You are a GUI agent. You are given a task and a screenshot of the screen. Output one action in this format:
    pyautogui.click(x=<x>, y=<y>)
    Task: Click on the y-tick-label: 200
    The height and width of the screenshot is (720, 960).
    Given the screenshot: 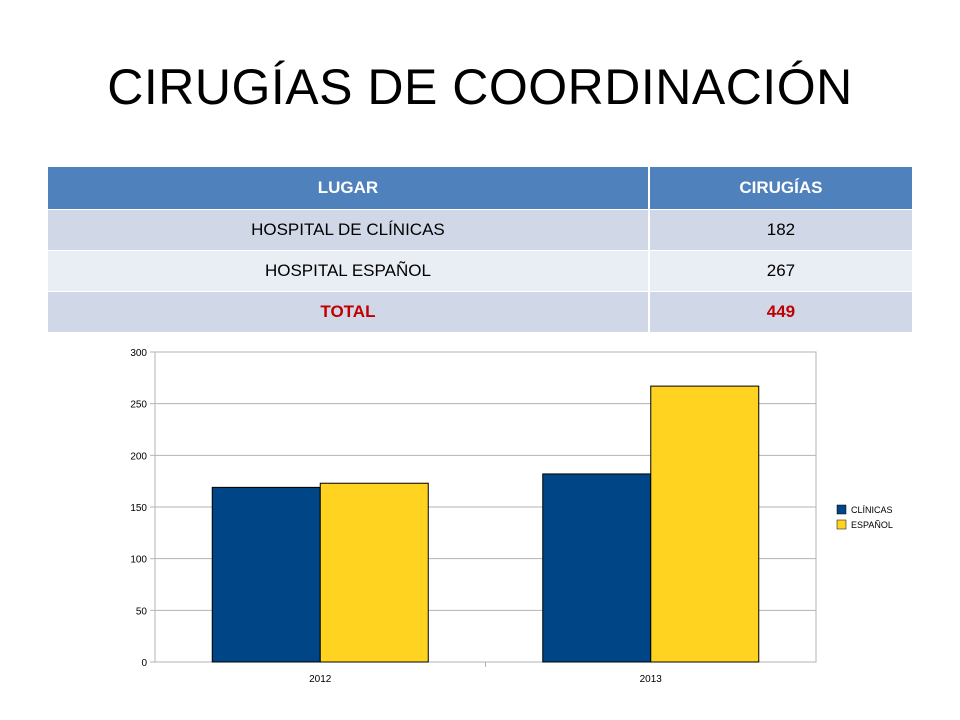 What is the action you would take?
    pyautogui.click(x=138, y=456)
    